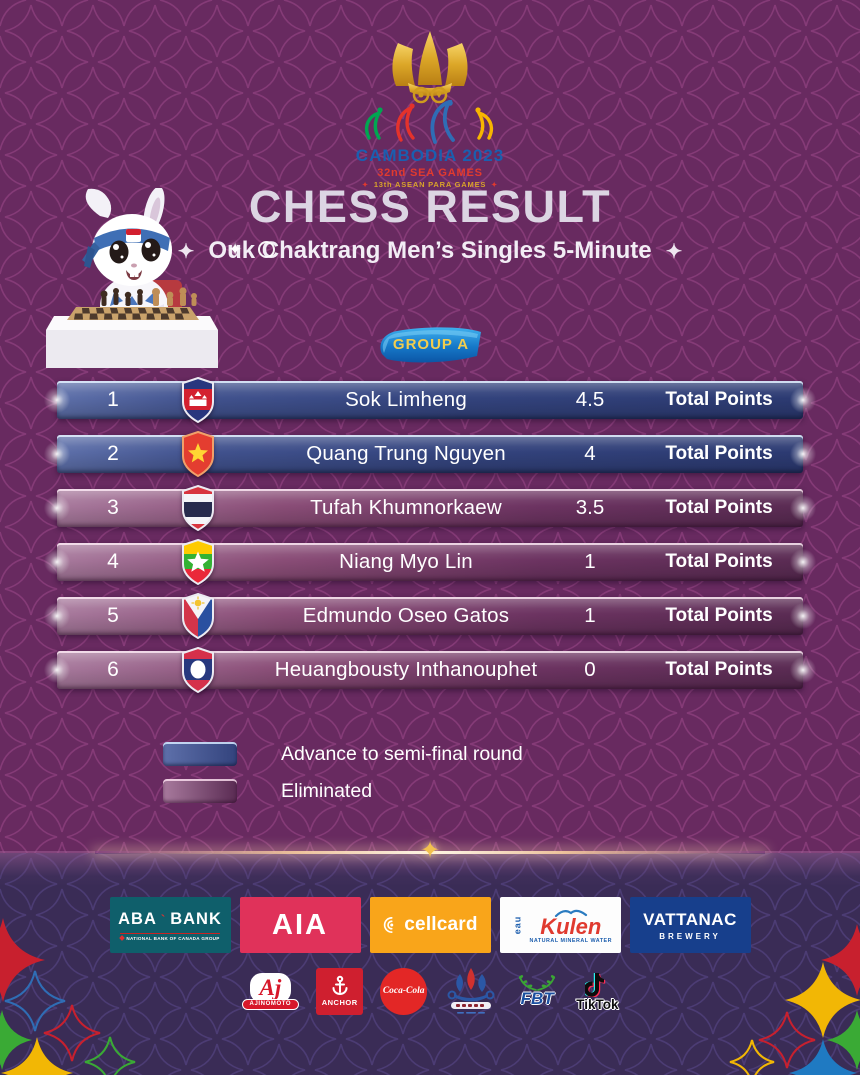 The width and height of the screenshot is (860, 1075). What do you see at coordinates (198, 616) in the screenshot?
I see `flag-philippines-icon` at bounding box center [198, 616].